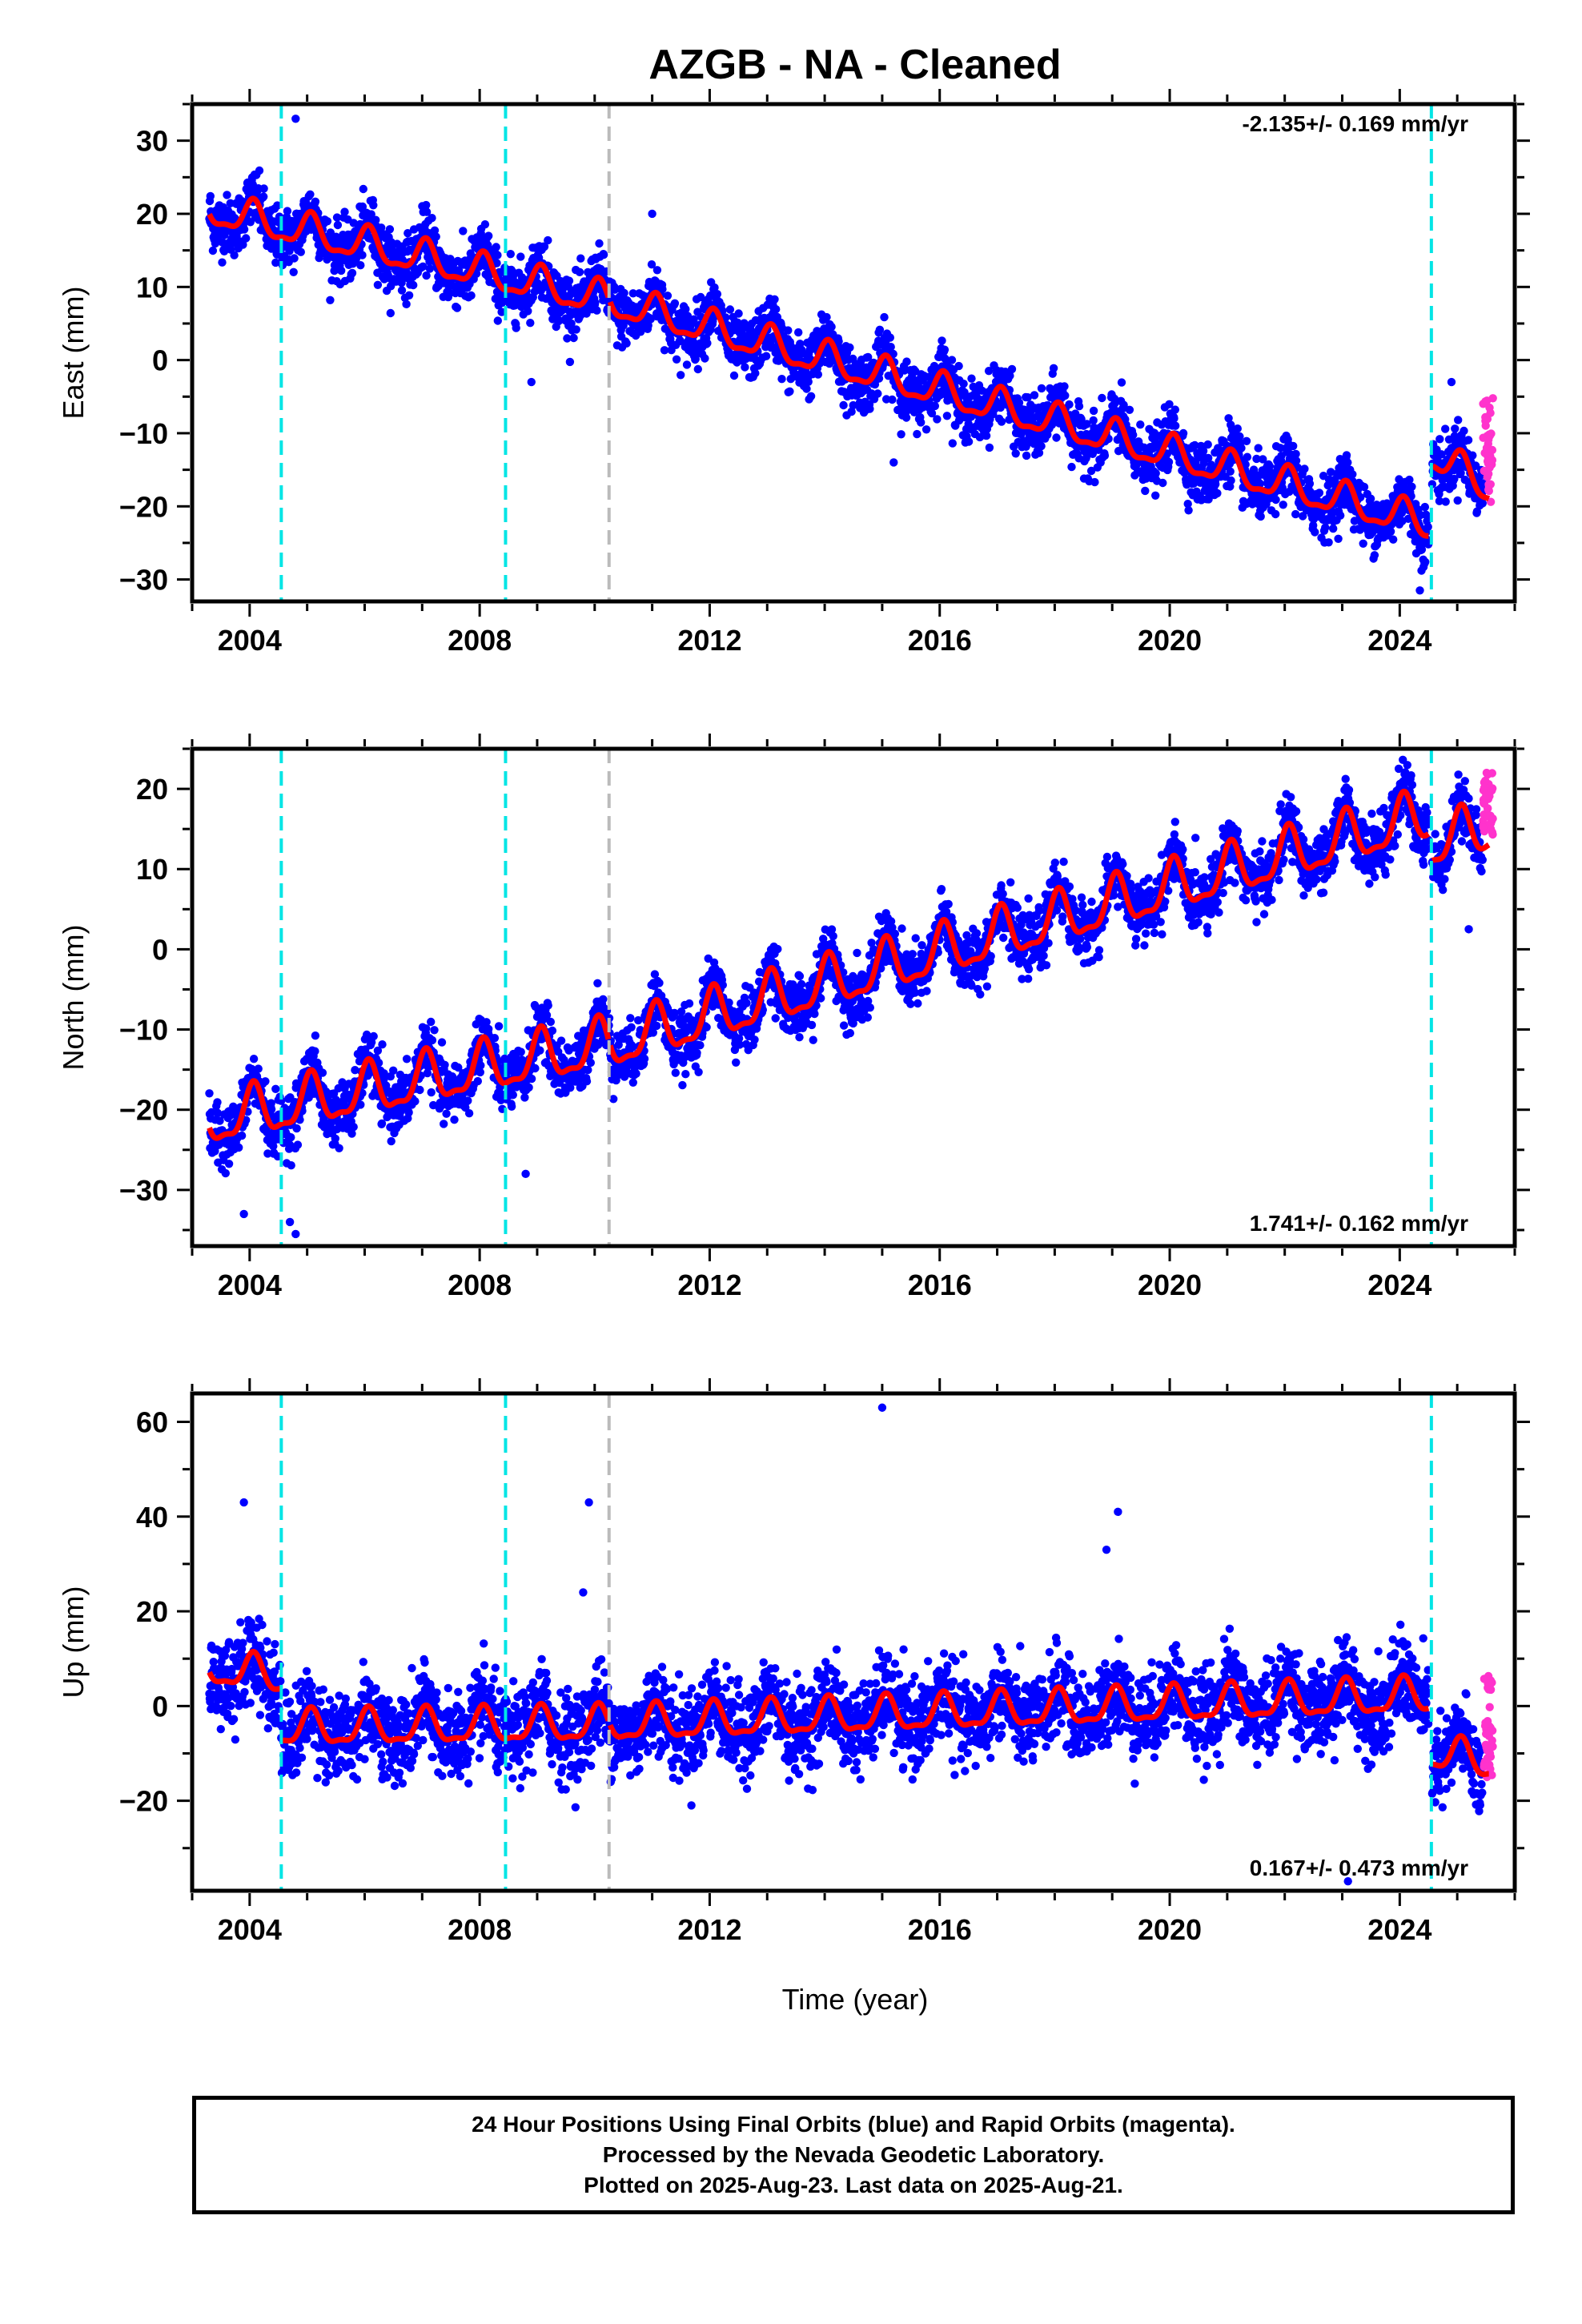 This screenshot has width=1582, height=2324. I want to click on rapid-orbit-point, so click(1486, 420).